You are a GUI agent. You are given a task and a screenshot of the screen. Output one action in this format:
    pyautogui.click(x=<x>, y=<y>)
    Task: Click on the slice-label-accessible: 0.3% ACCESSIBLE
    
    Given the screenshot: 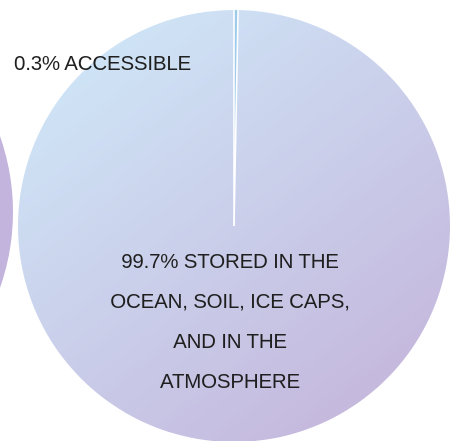 What is the action you would take?
    pyautogui.click(x=102, y=64)
    